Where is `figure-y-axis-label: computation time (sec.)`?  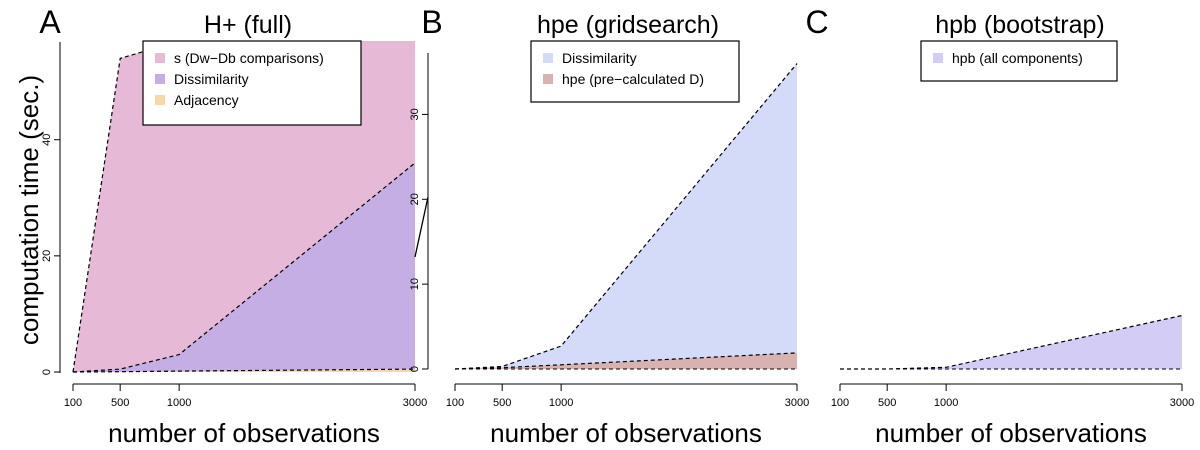
figure-y-axis-label: computation time (sec.) is located at coordinates (29, 210).